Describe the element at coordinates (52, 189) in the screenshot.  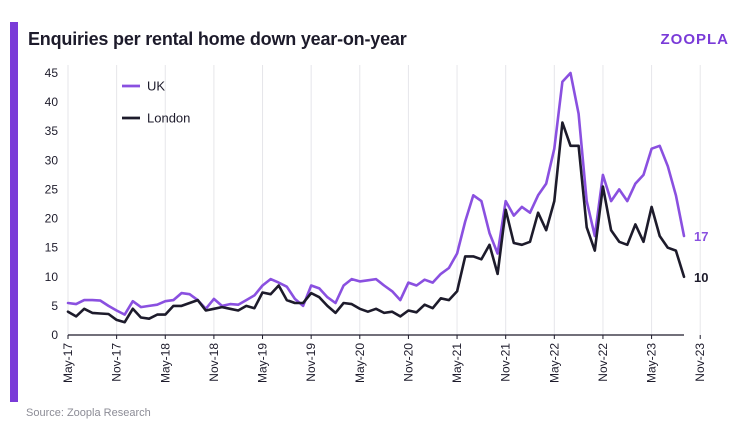
I see `y-tick-label: 25` at that location.